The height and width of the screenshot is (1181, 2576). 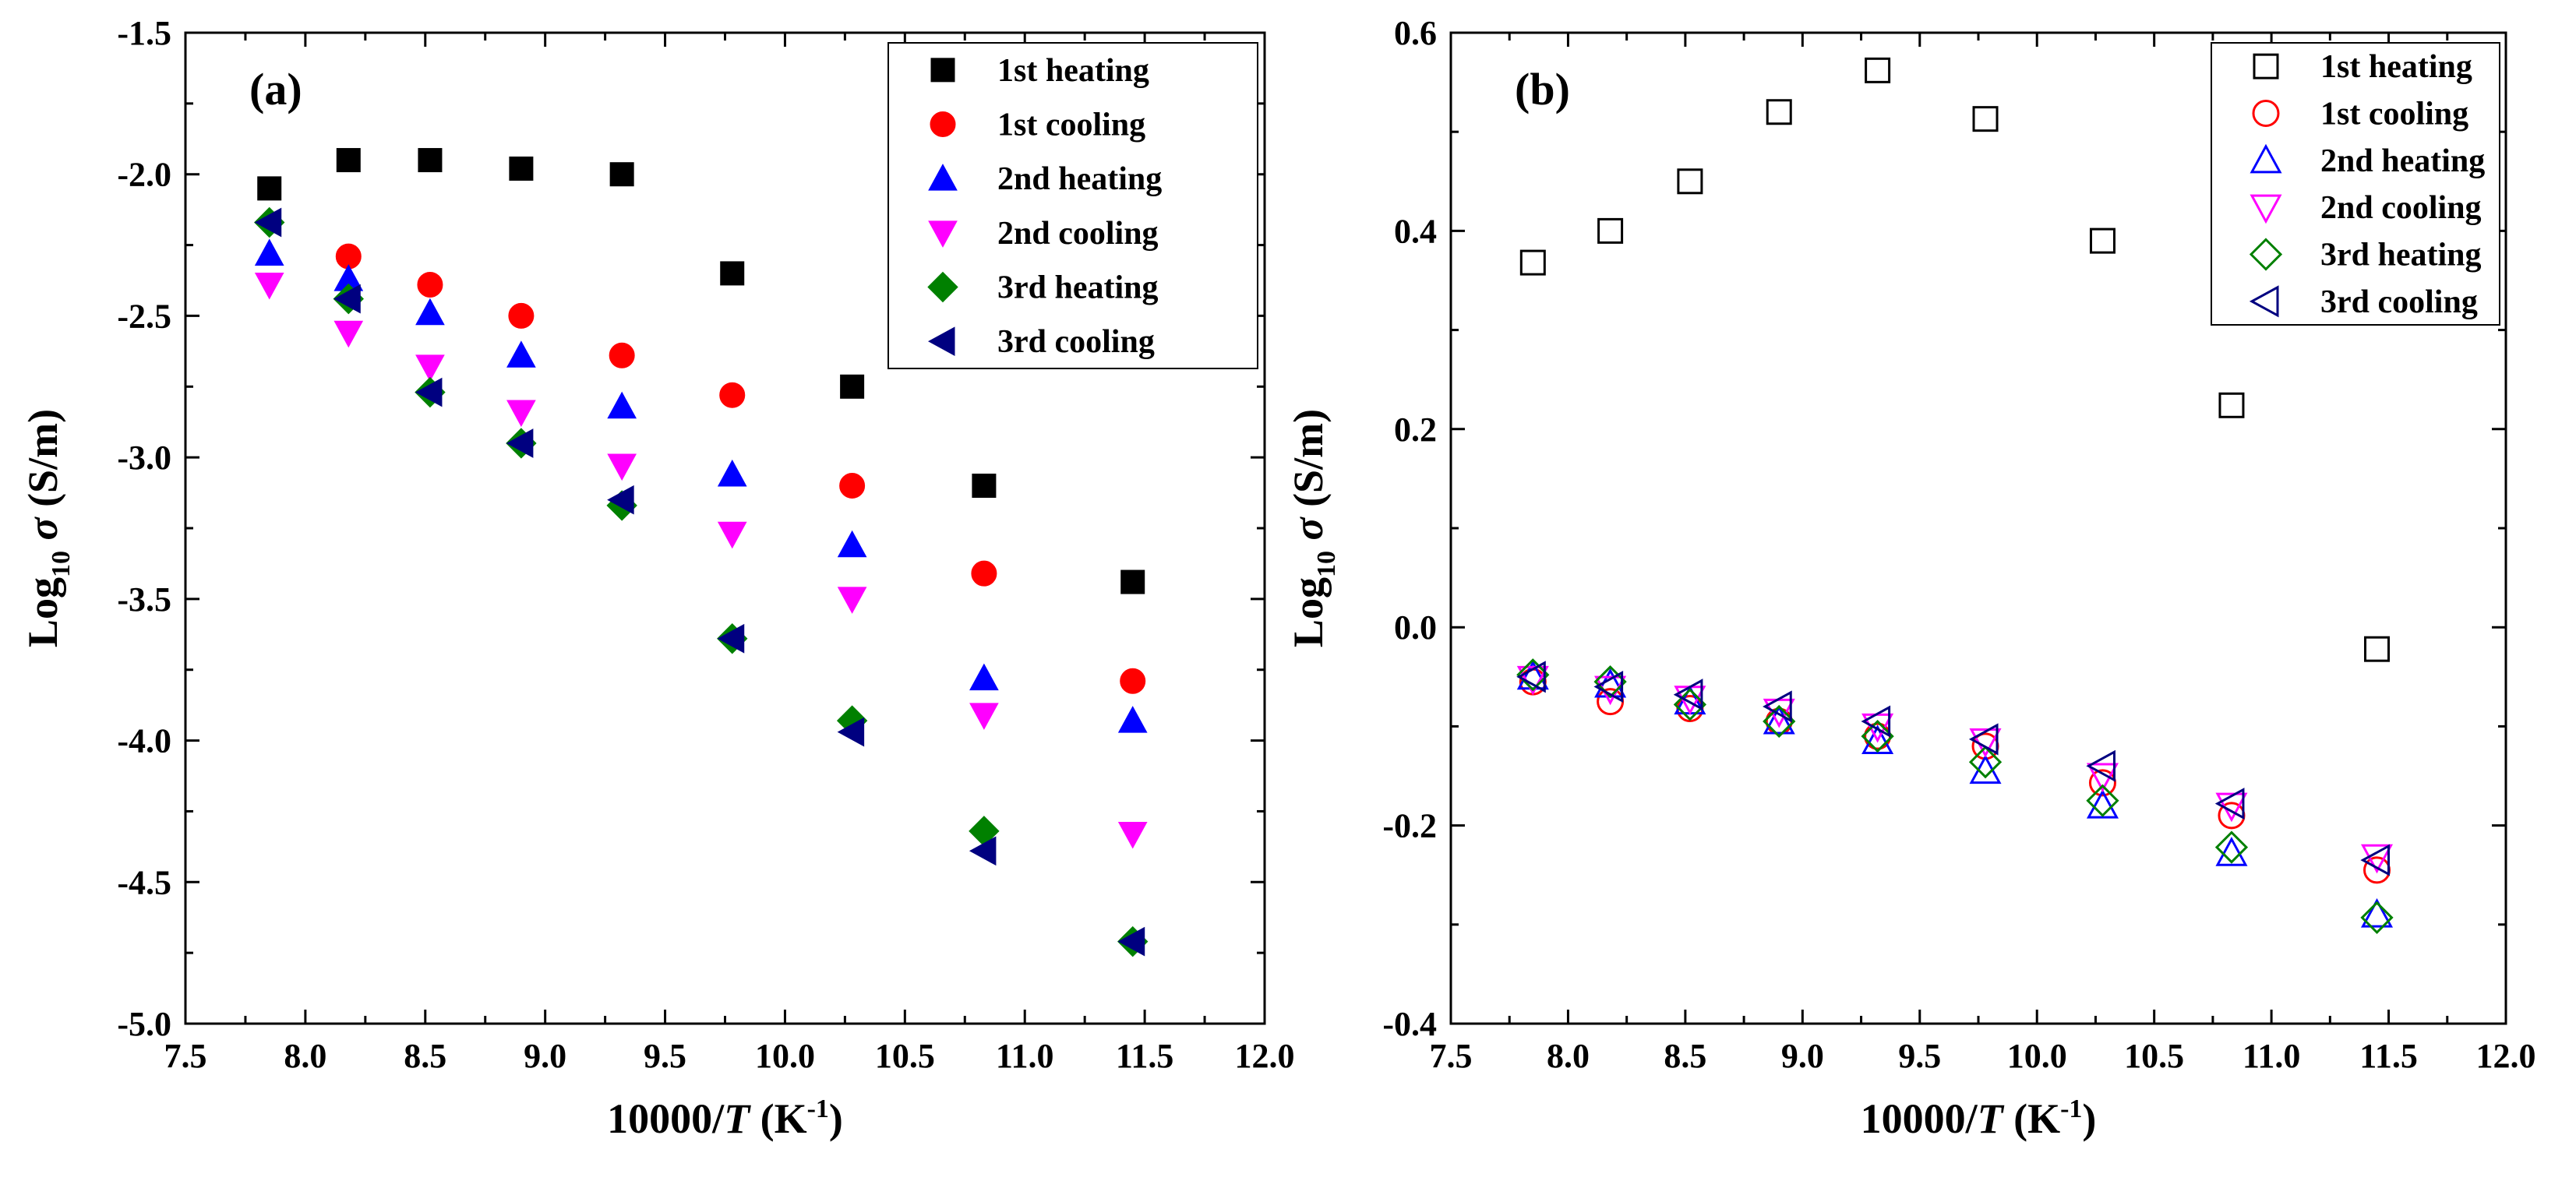 I want to click on x-tick-label: 10.5, so click(x=2154, y=1056).